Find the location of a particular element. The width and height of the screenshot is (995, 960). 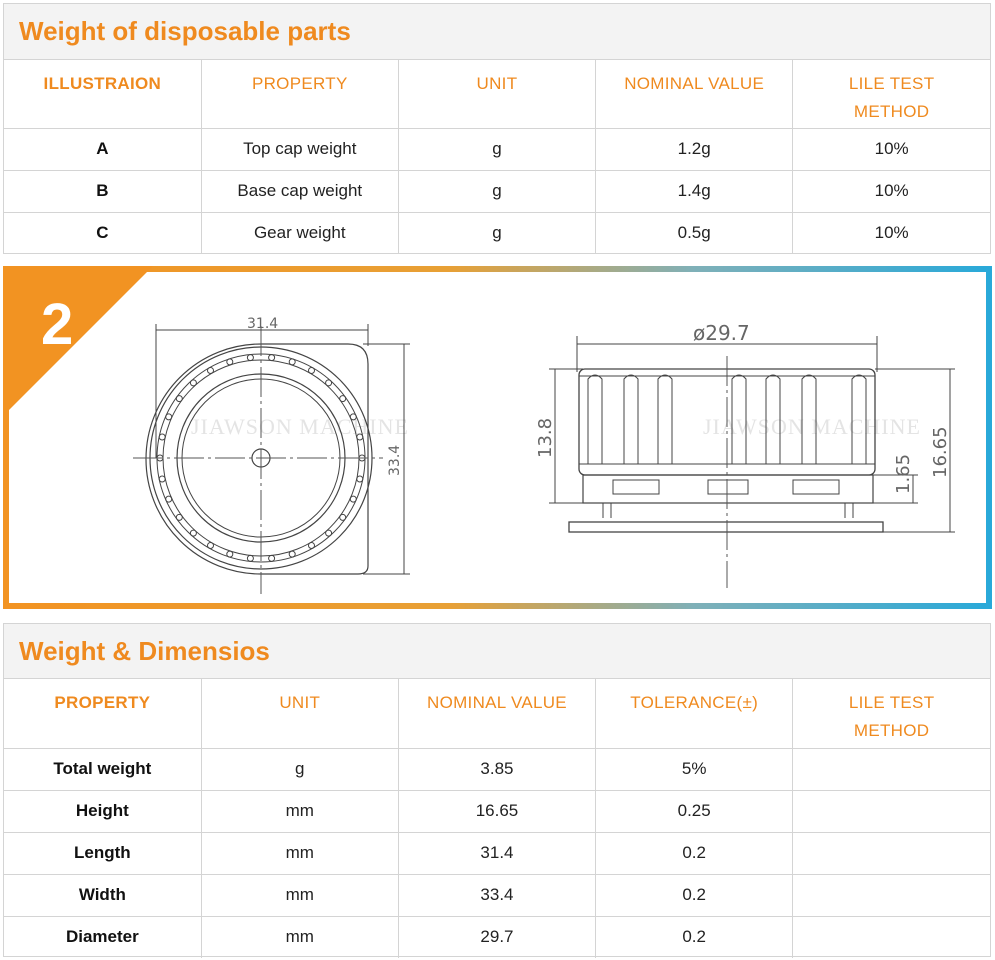

cell-property: Width is located at coordinates (103, 895).